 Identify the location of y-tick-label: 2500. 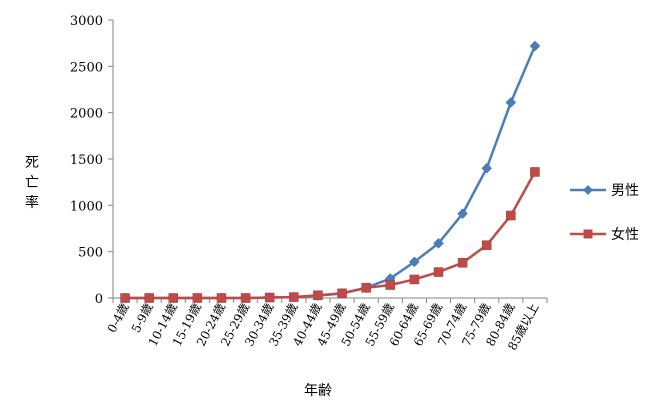
(86, 67).